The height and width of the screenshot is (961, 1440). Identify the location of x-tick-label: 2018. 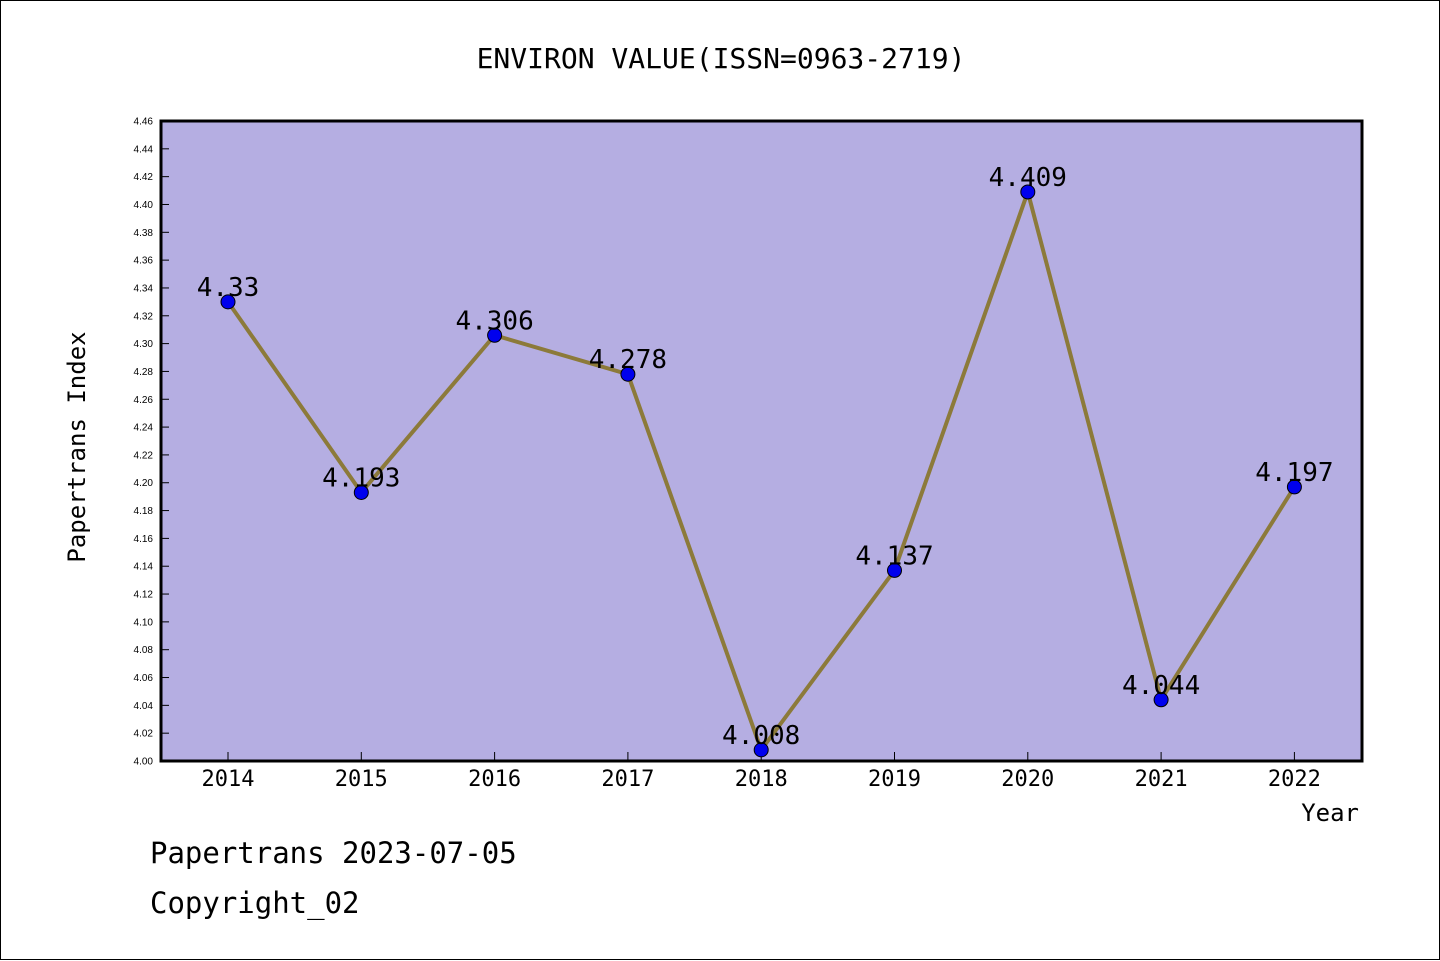
(761, 779).